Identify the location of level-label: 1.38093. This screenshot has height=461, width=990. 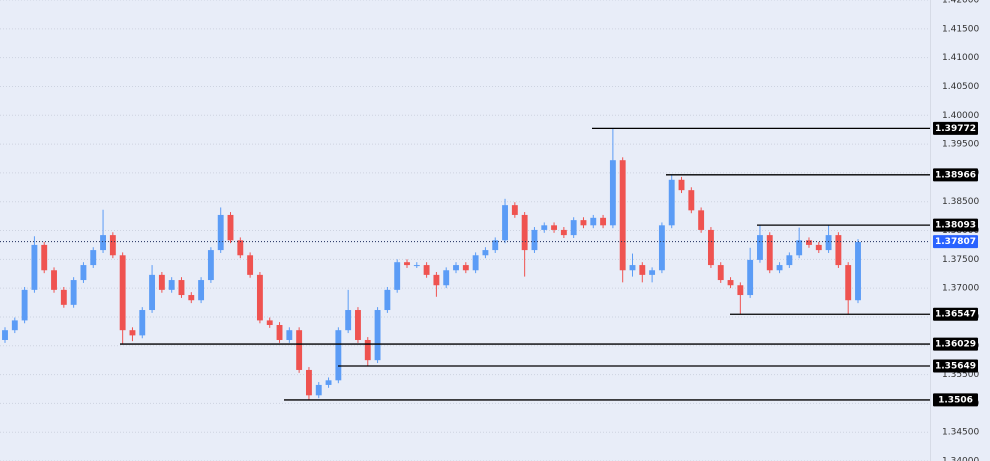
(955, 226).